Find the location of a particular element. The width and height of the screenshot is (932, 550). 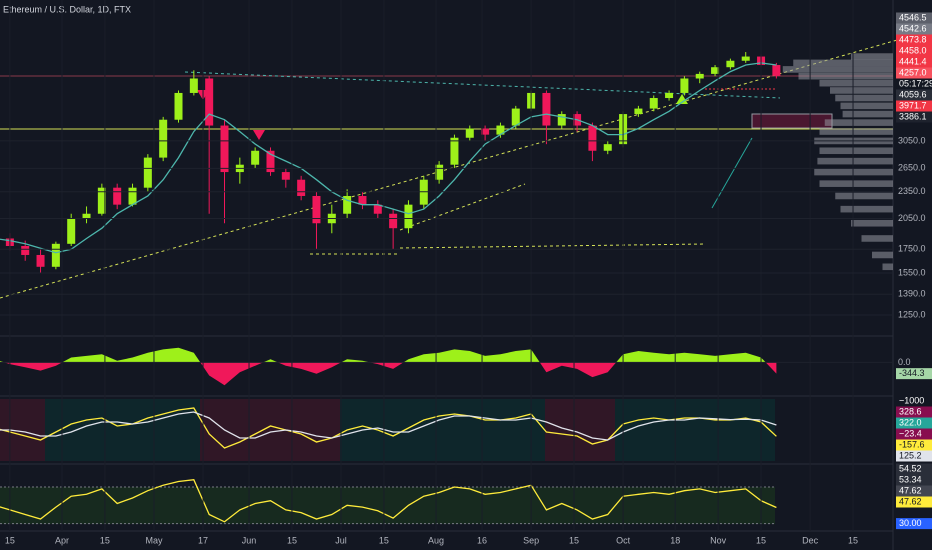

axis-label: -344.3 is located at coordinates (912, 373).